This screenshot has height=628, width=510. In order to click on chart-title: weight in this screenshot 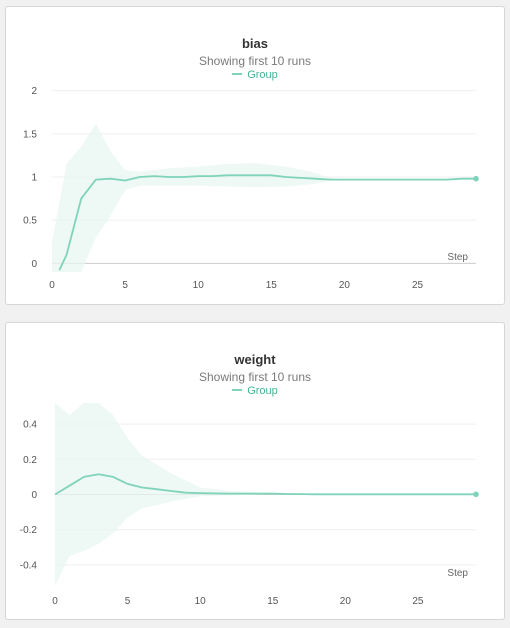, I will do `click(255, 359)`.